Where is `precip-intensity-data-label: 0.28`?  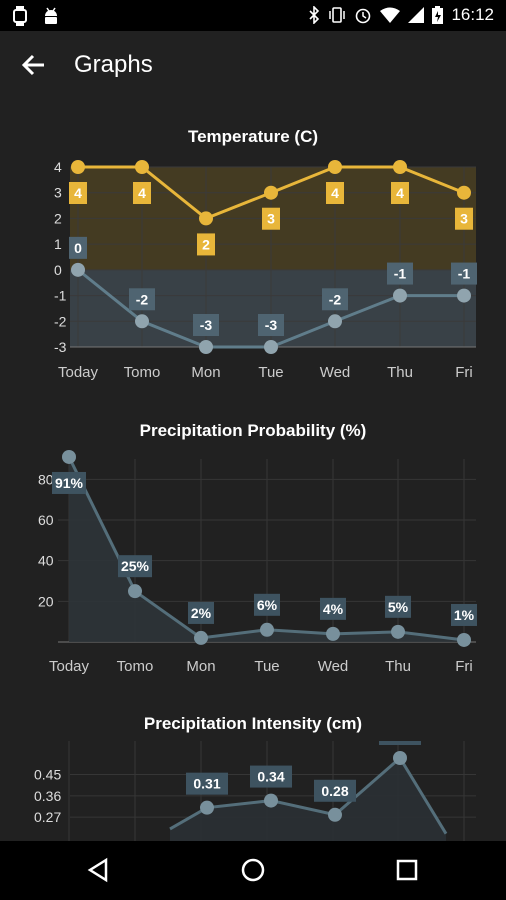 precip-intensity-data-label: 0.28 is located at coordinates (334, 791).